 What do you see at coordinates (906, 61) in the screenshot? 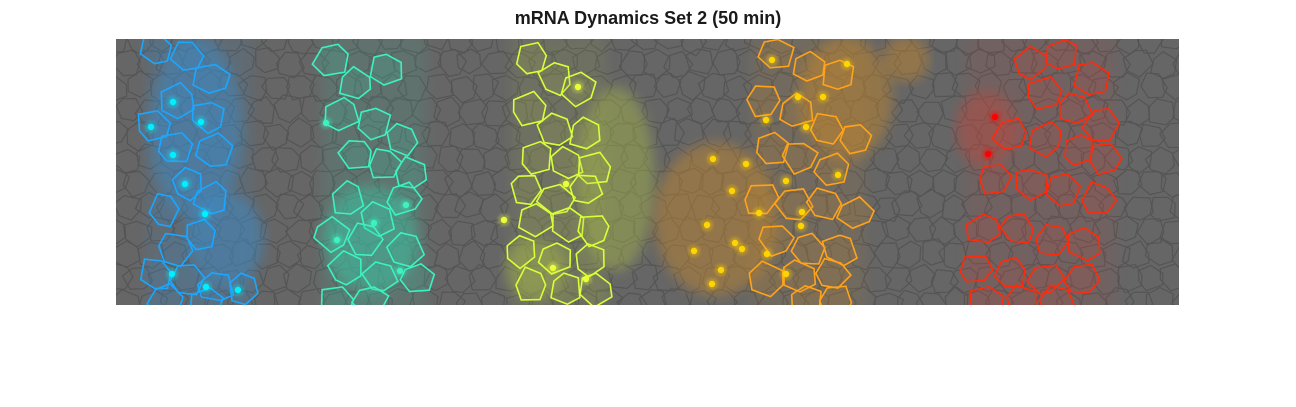
I see `expression-glow` at bounding box center [906, 61].